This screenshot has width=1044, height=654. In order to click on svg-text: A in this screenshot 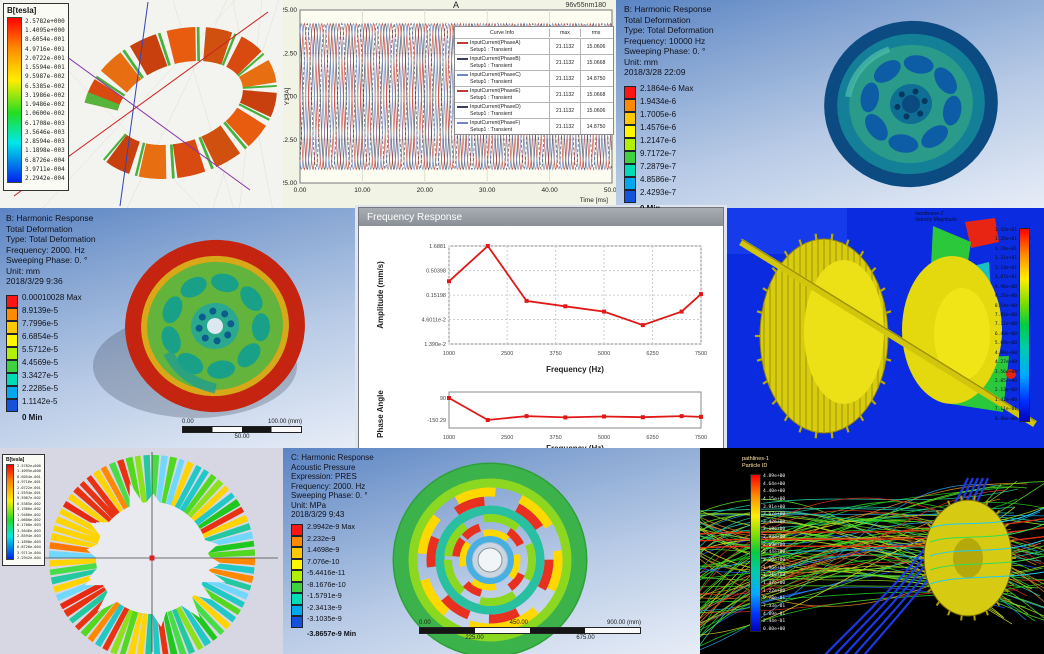, I will do `click(456, 5)`.